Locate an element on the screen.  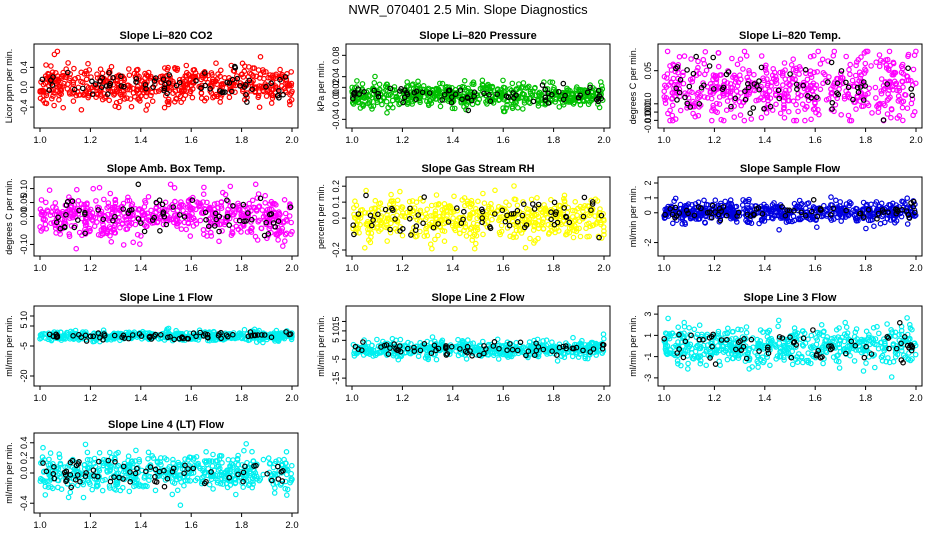
y-tick-label: -20 is located at coordinates (24, 375).